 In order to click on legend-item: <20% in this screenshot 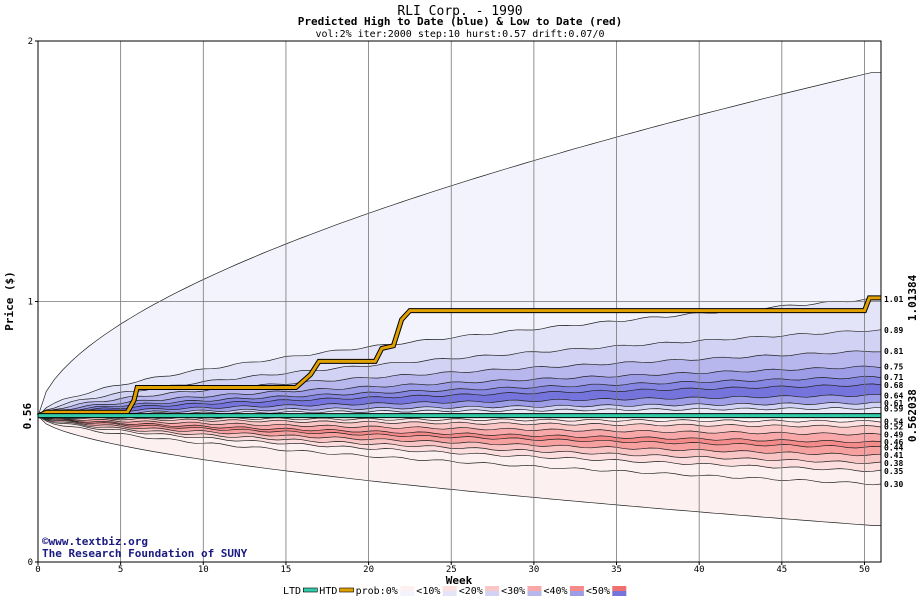, I will do `click(479, 591)`.